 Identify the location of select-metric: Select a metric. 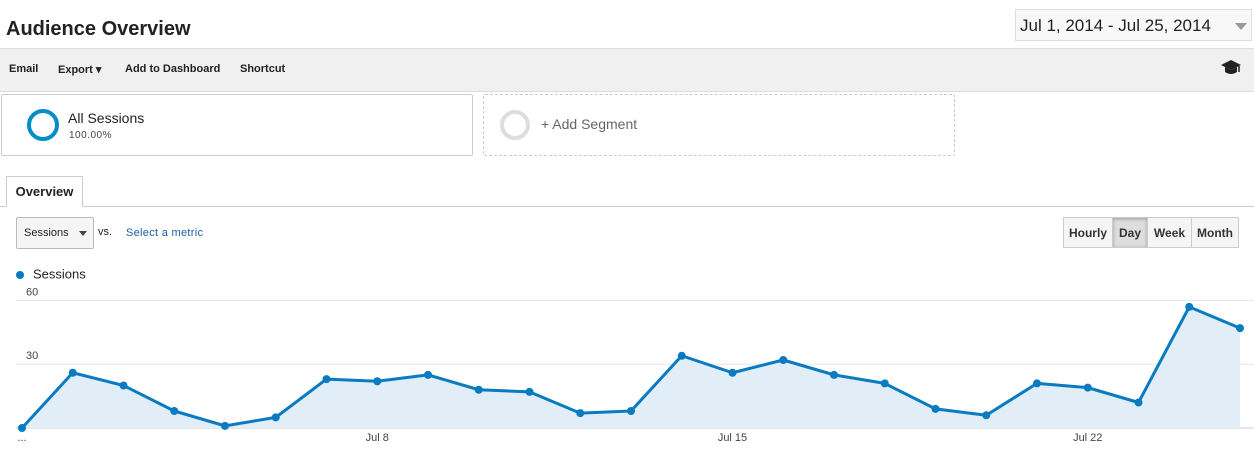
(165, 233).